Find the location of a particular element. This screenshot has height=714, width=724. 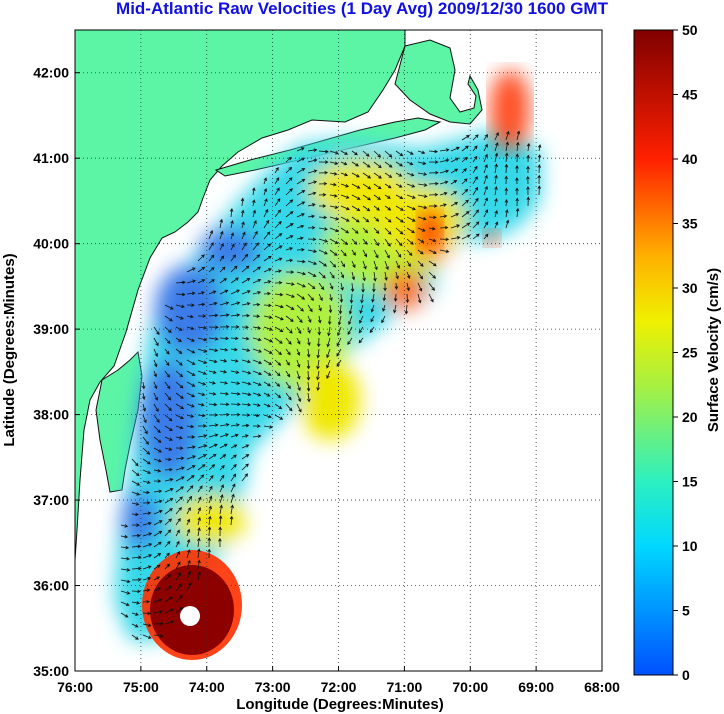

y-tick-label: 35:00 is located at coordinates (51, 671).